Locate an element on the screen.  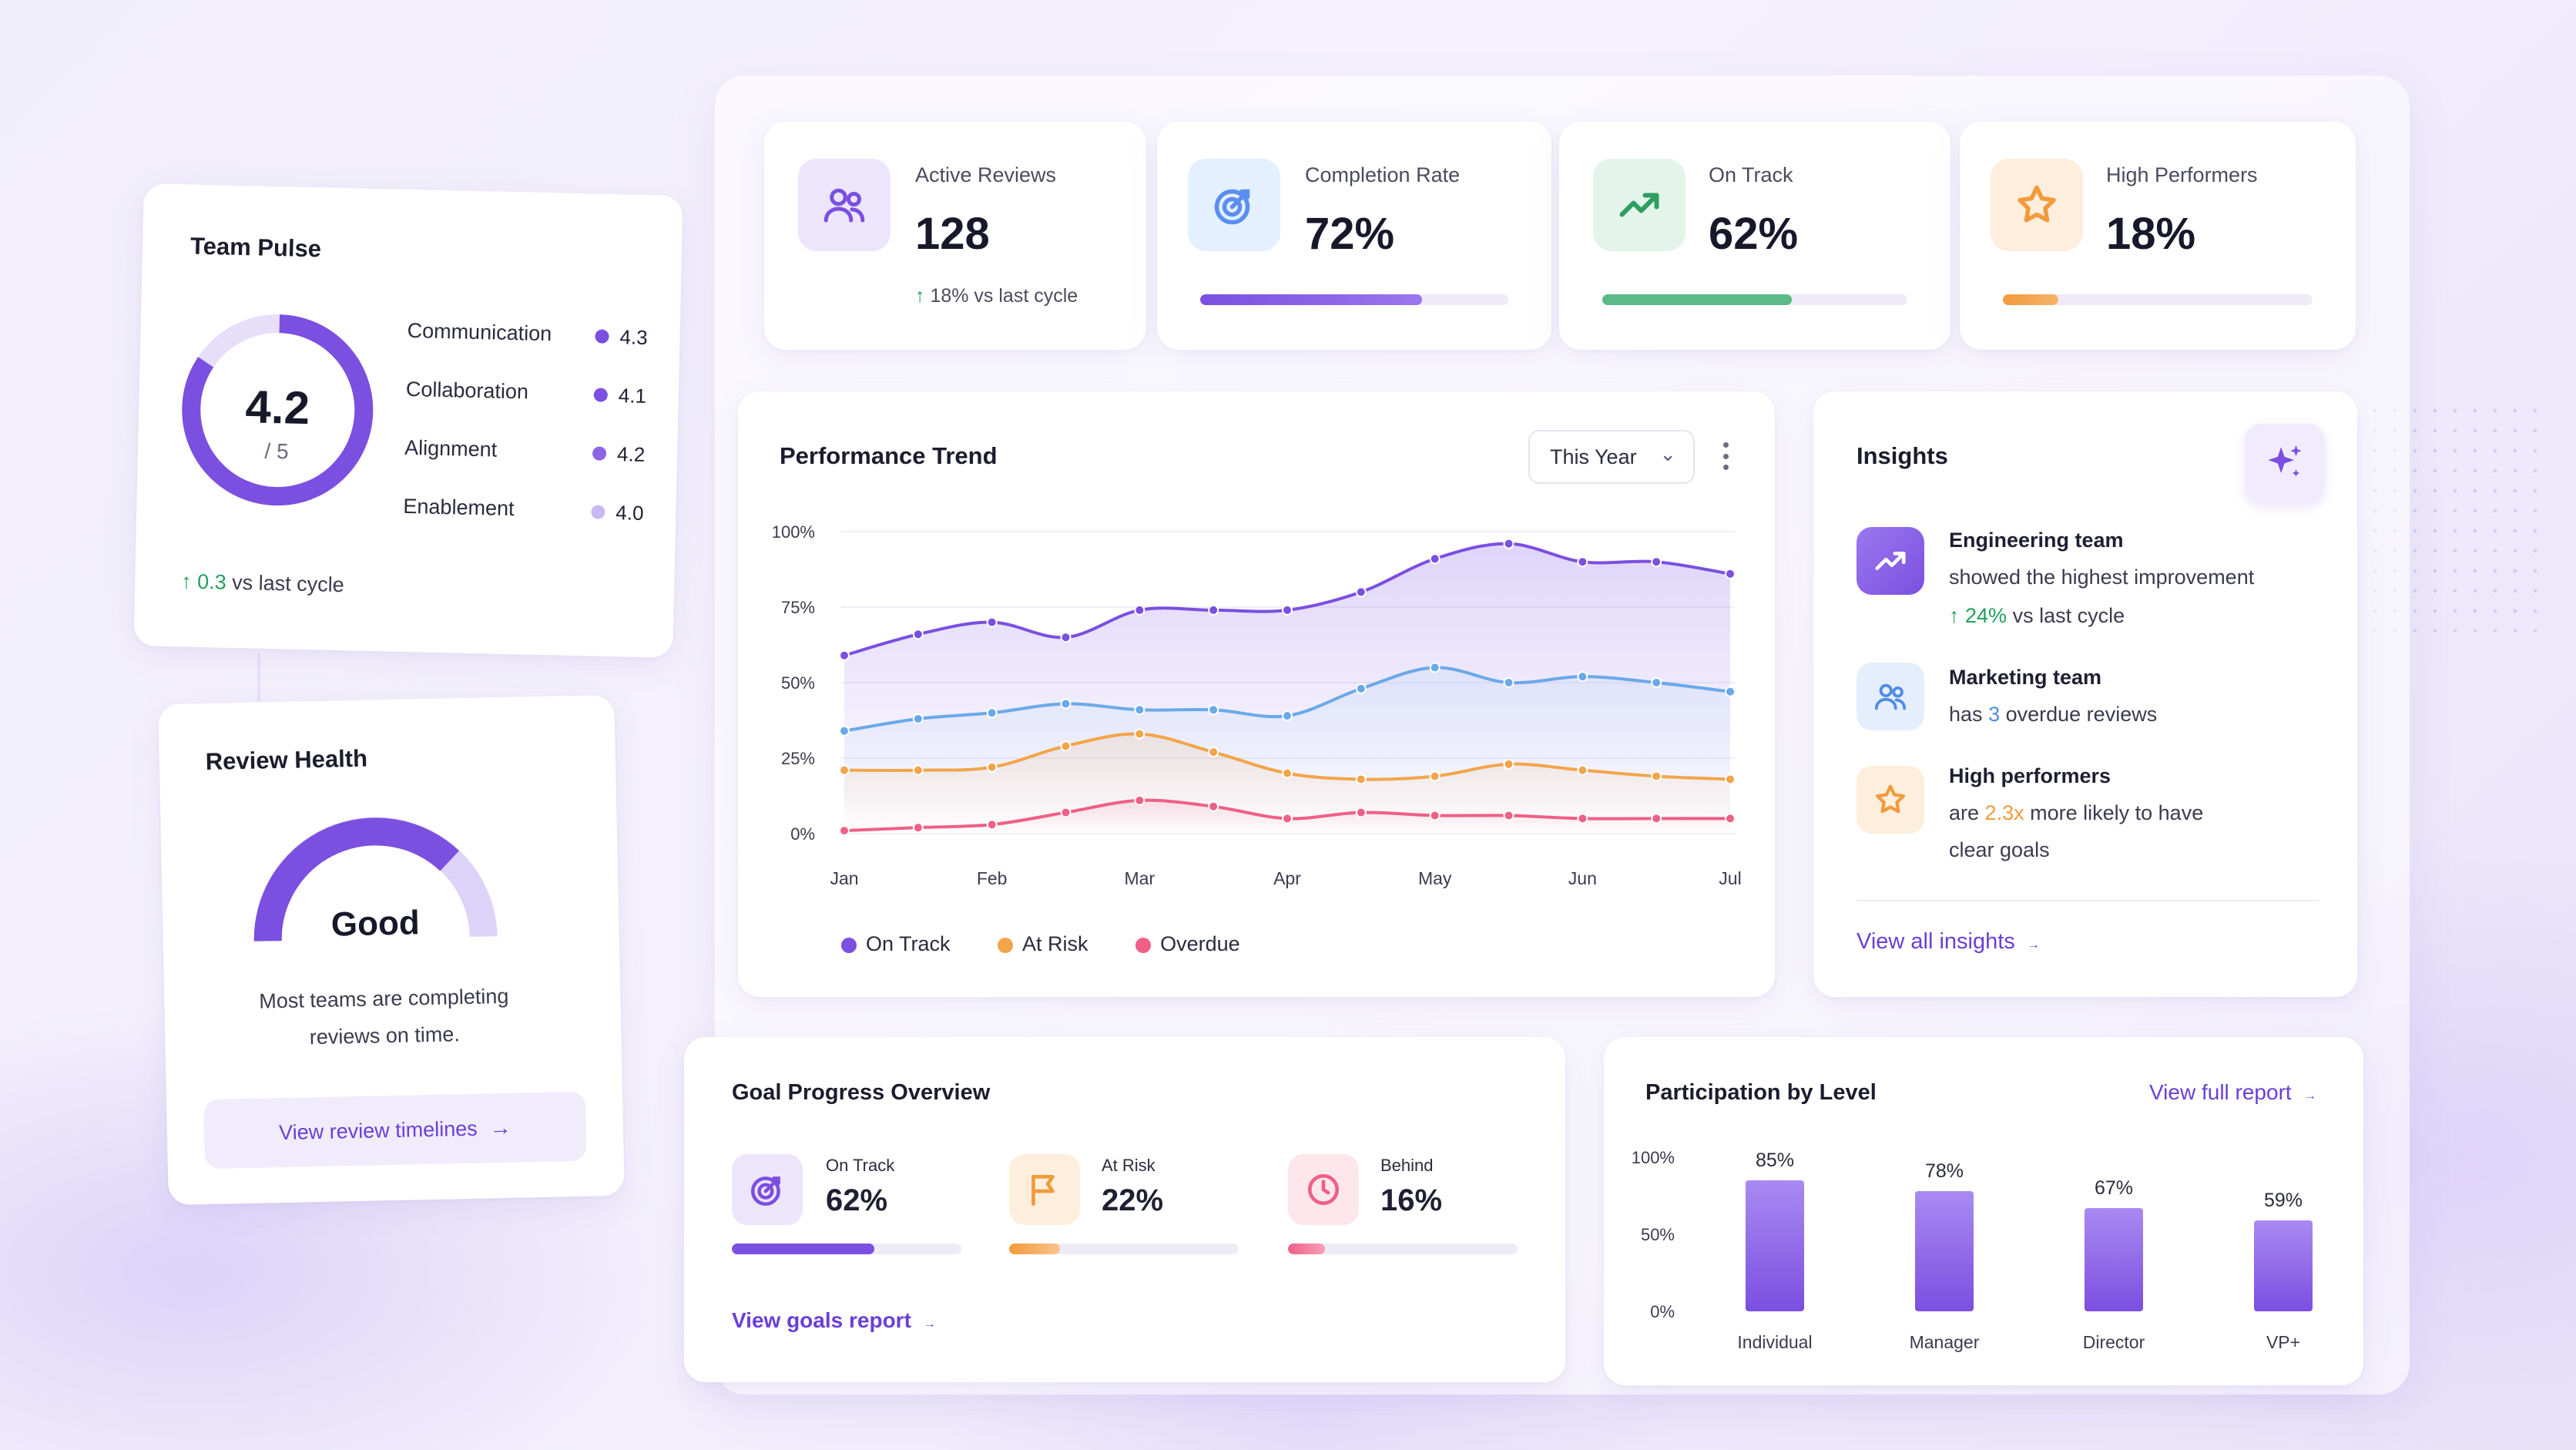
legend-item: At Risk is located at coordinates (1043, 943).